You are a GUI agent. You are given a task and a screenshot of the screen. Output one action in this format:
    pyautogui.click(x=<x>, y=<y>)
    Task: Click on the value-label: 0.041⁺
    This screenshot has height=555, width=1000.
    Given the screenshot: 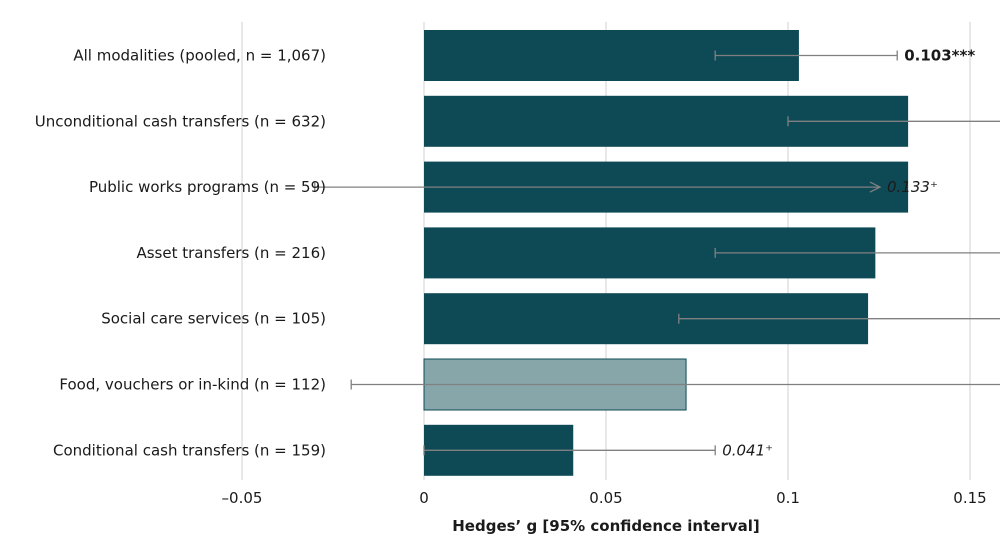 What is the action you would take?
    pyautogui.click(x=747, y=450)
    